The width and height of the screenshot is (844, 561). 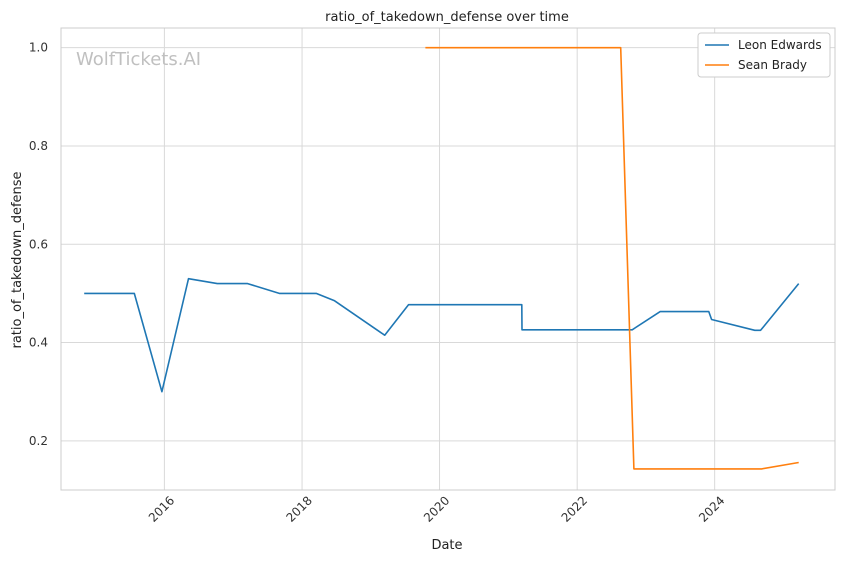 I want to click on y-tick-label: 0.8, so click(x=38, y=146).